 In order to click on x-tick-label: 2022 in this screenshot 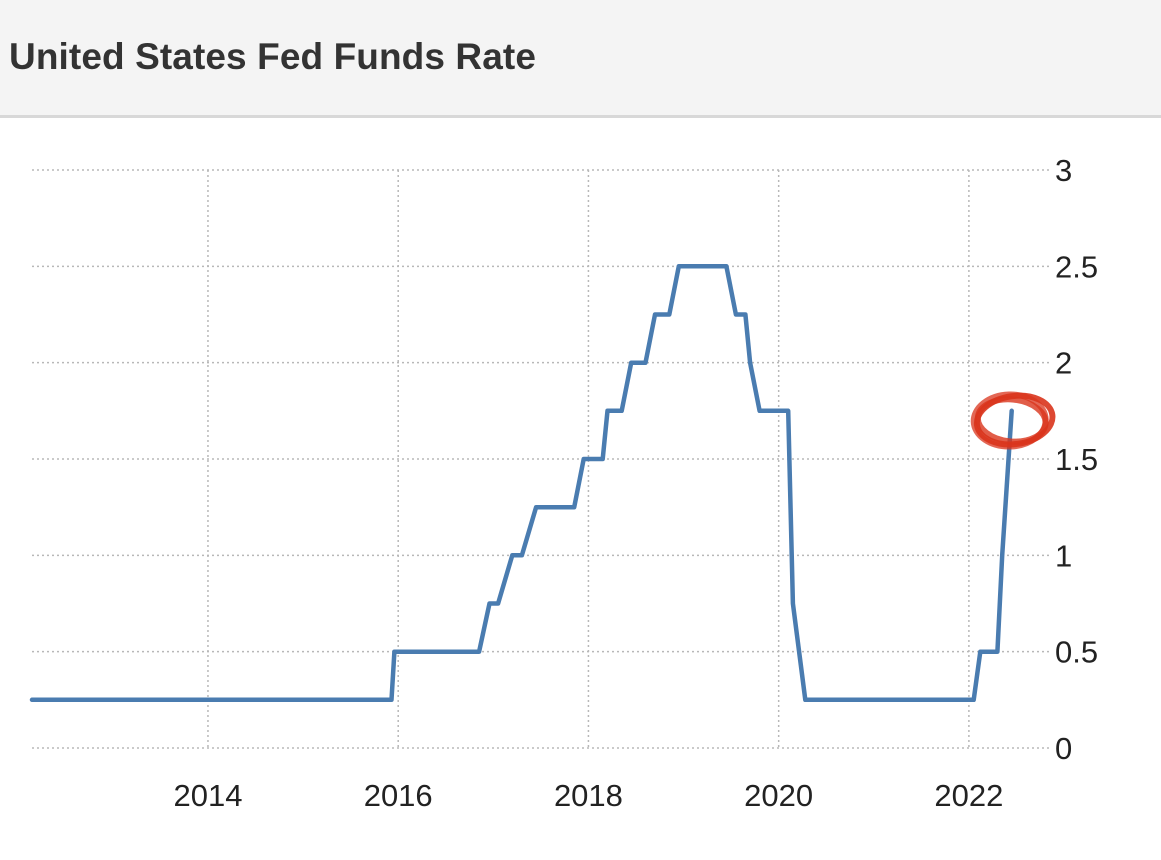, I will do `click(968, 795)`.